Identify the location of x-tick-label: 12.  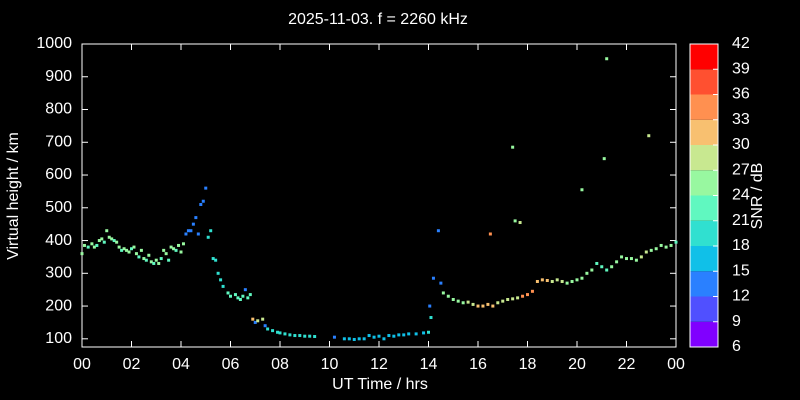
(379, 364).